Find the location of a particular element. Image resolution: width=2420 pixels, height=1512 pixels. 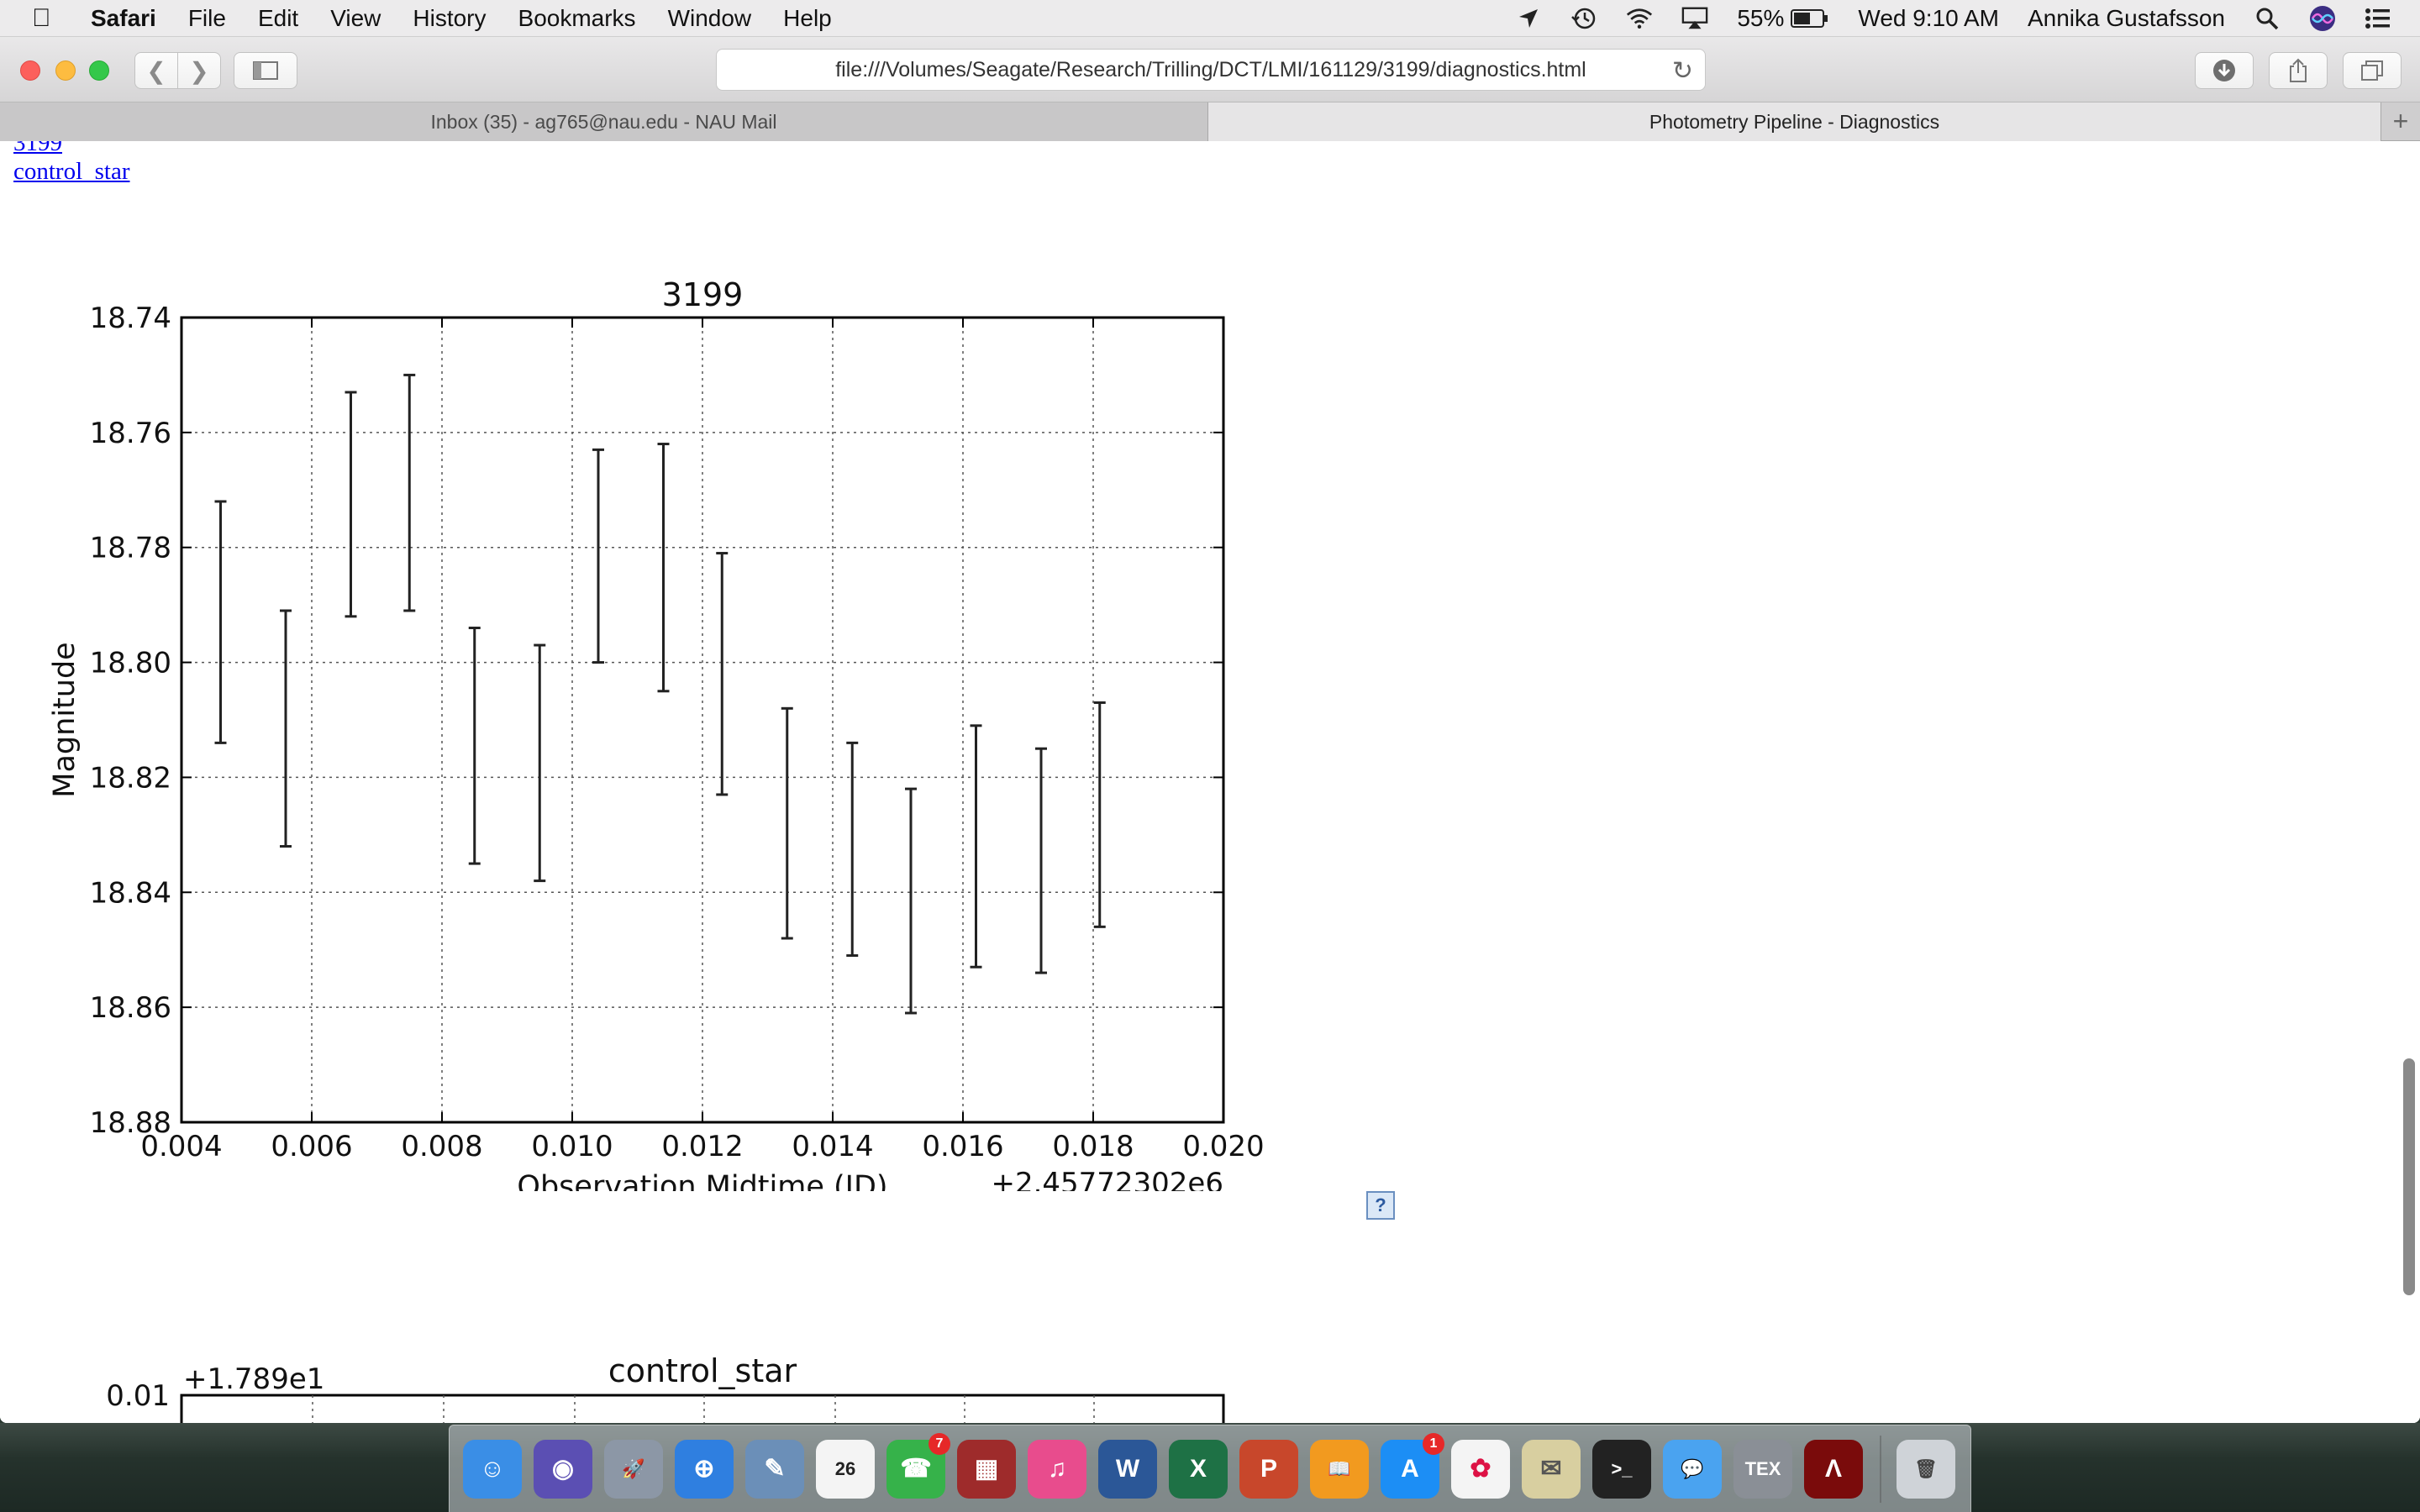

share-icon is located at coordinates (2298, 70).